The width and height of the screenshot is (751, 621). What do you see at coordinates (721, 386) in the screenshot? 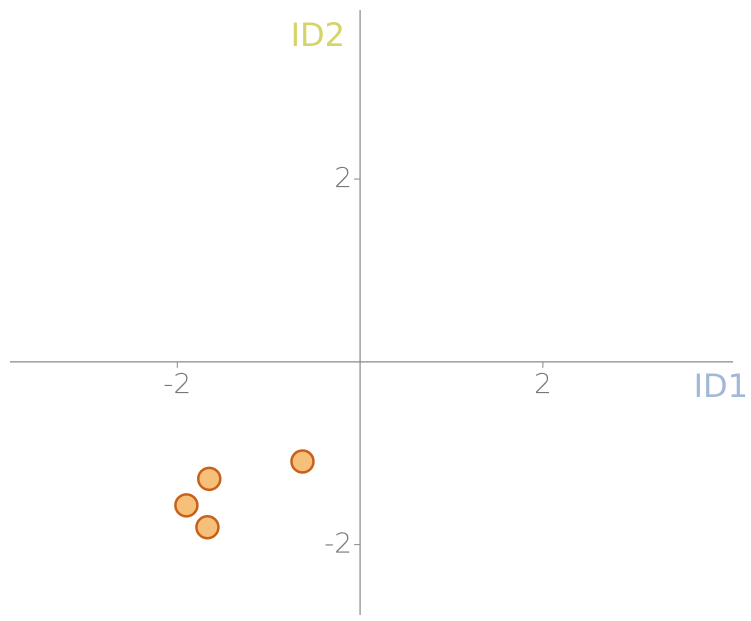
I see `x-axis-label: ID1` at bounding box center [721, 386].